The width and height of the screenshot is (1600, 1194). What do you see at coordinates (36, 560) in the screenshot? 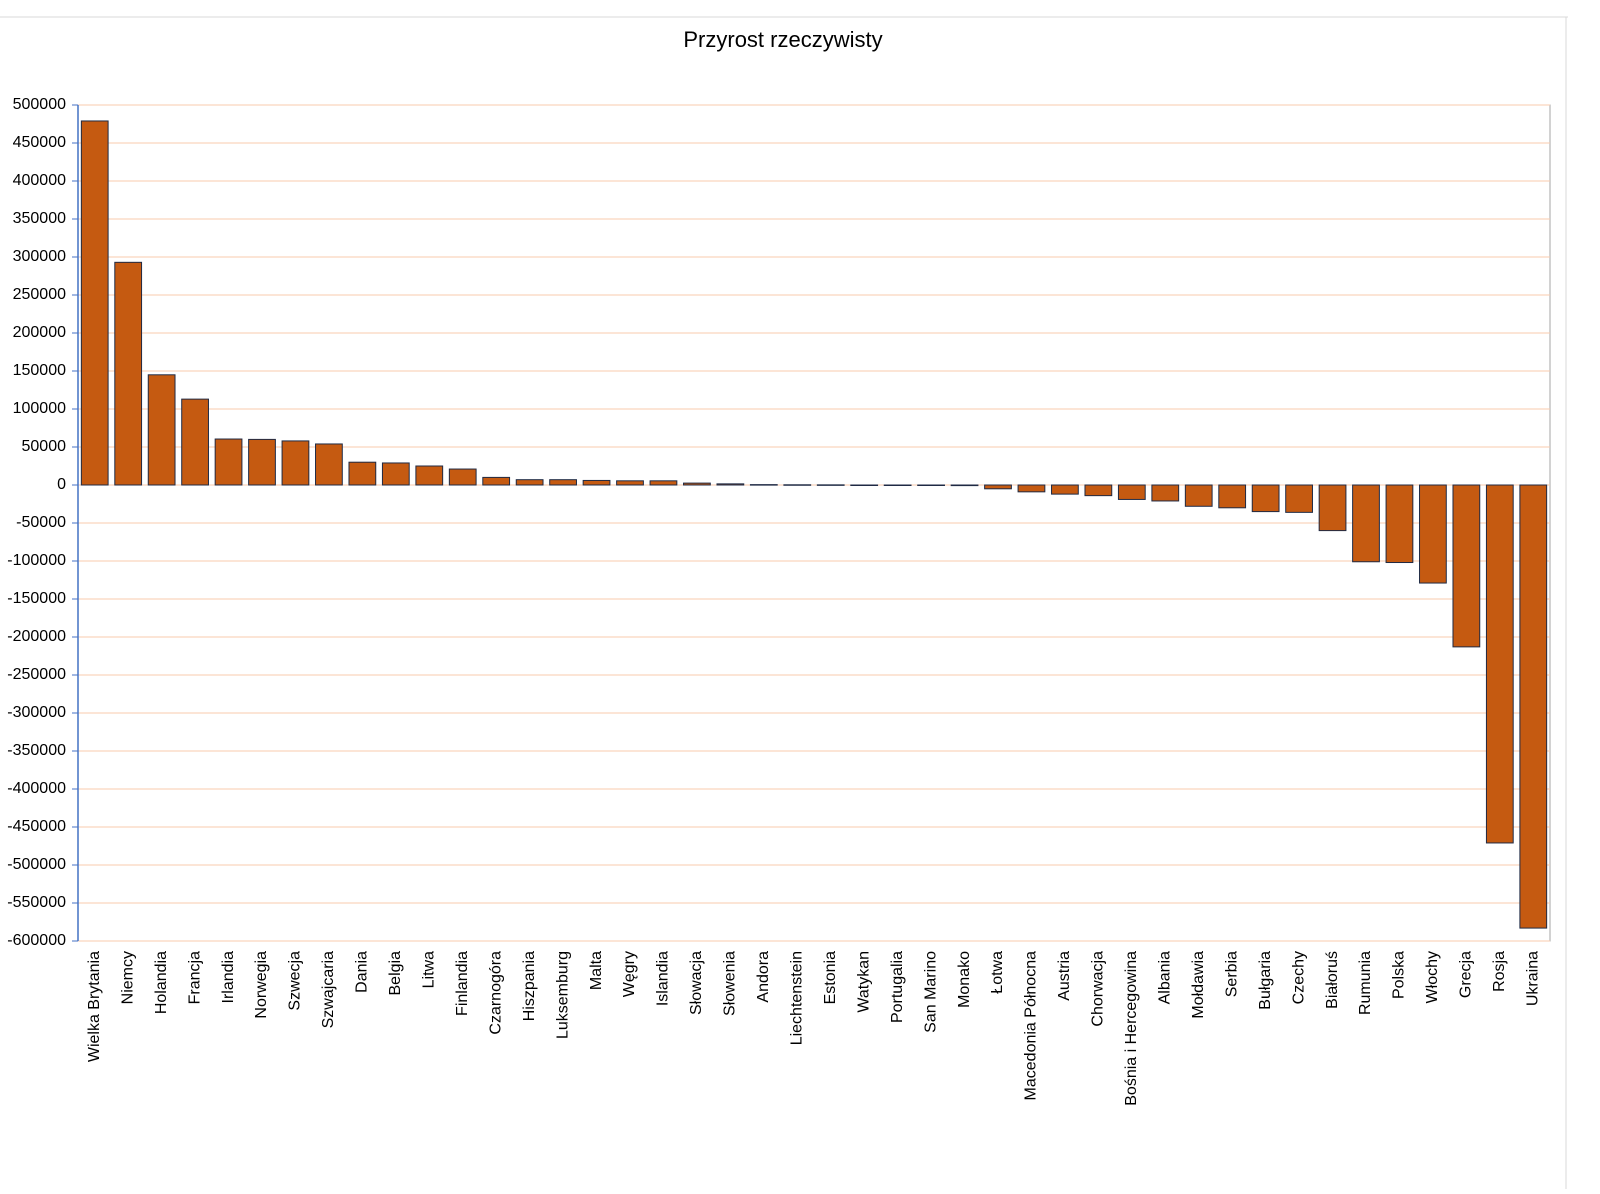
I see `y-tick-label: -100000` at bounding box center [36, 560].